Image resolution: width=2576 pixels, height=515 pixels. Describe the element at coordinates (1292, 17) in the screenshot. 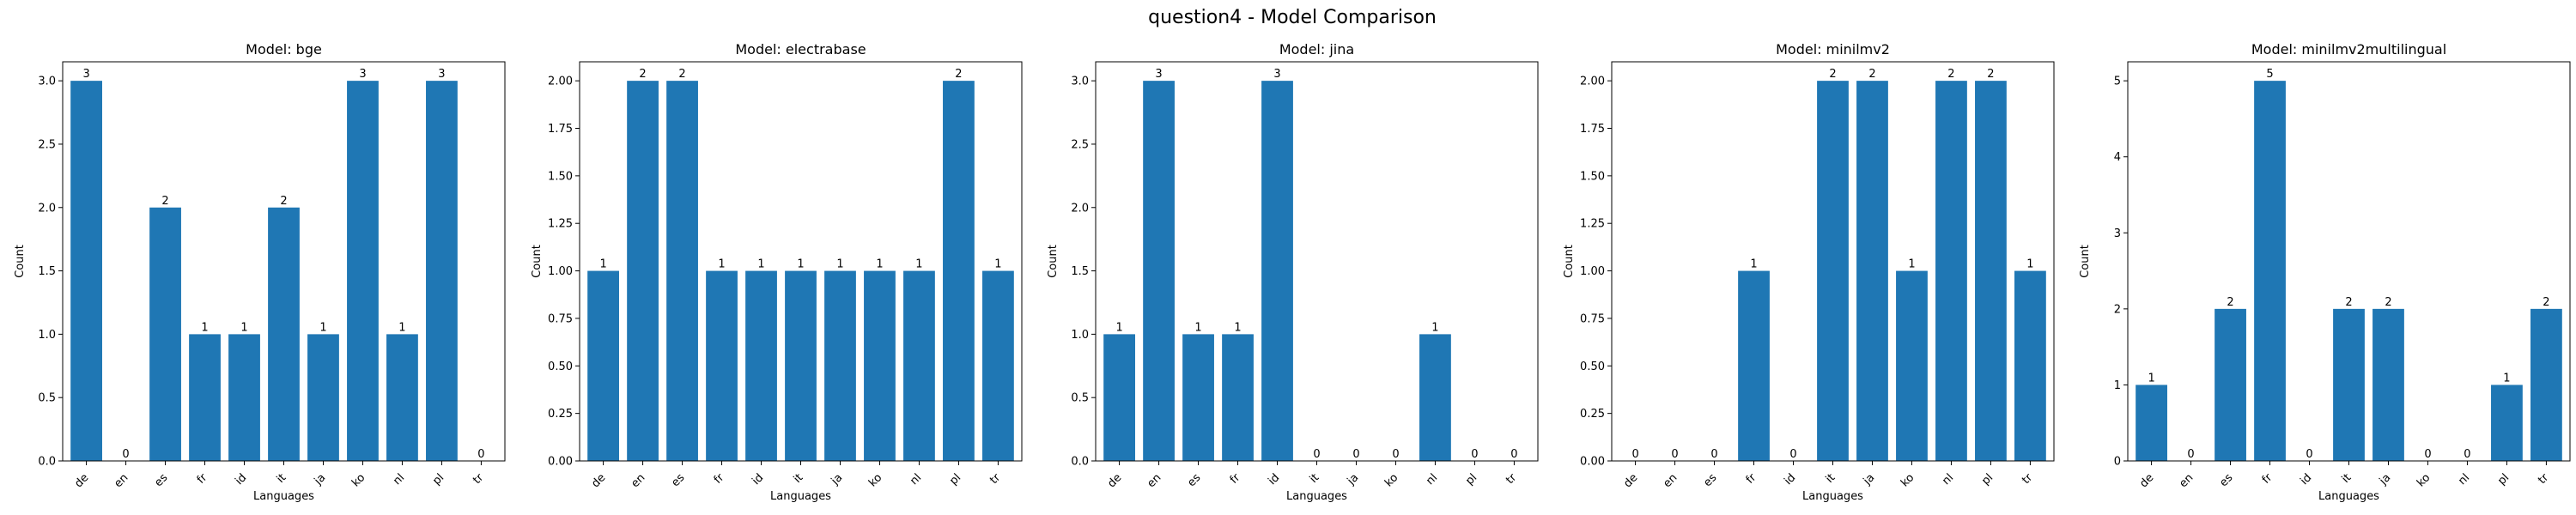

I see `figure-title: question4 - Model Comparison` at that location.